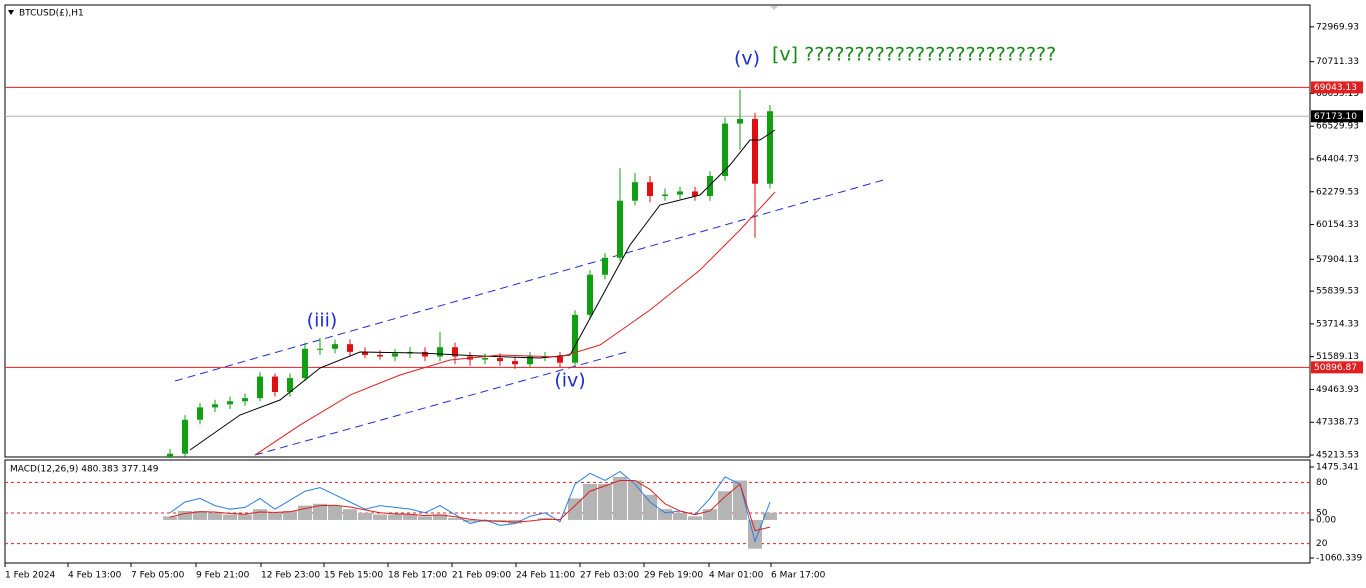  I want to click on y-tick-label: 66529.93, so click(1337, 127).